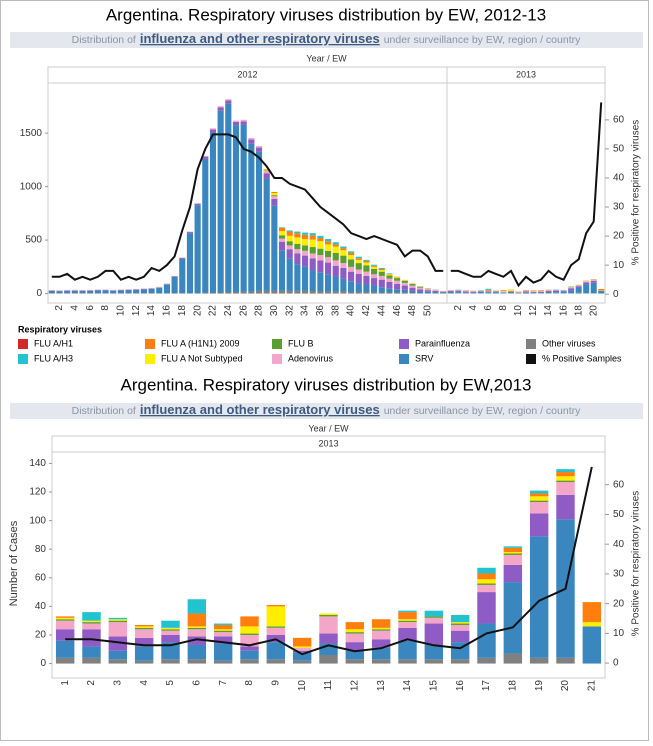  Describe the element at coordinates (228, 311) in the screenshot. I see `x-tick-label: 24` at that location.